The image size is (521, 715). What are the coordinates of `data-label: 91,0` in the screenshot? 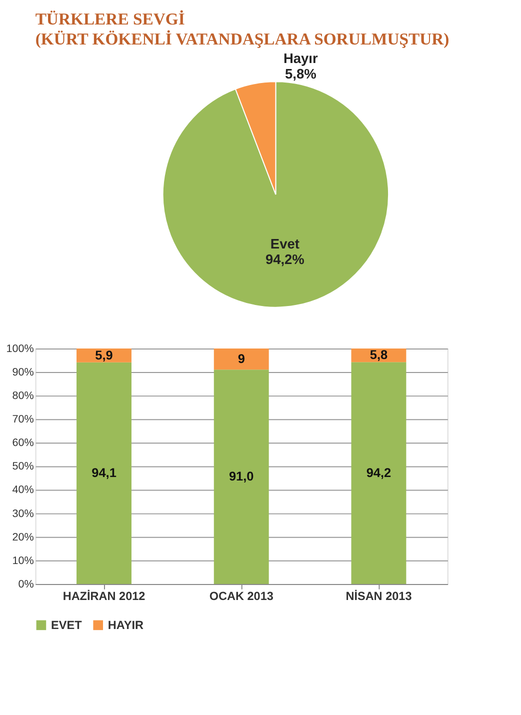 It's located at (241, 476).